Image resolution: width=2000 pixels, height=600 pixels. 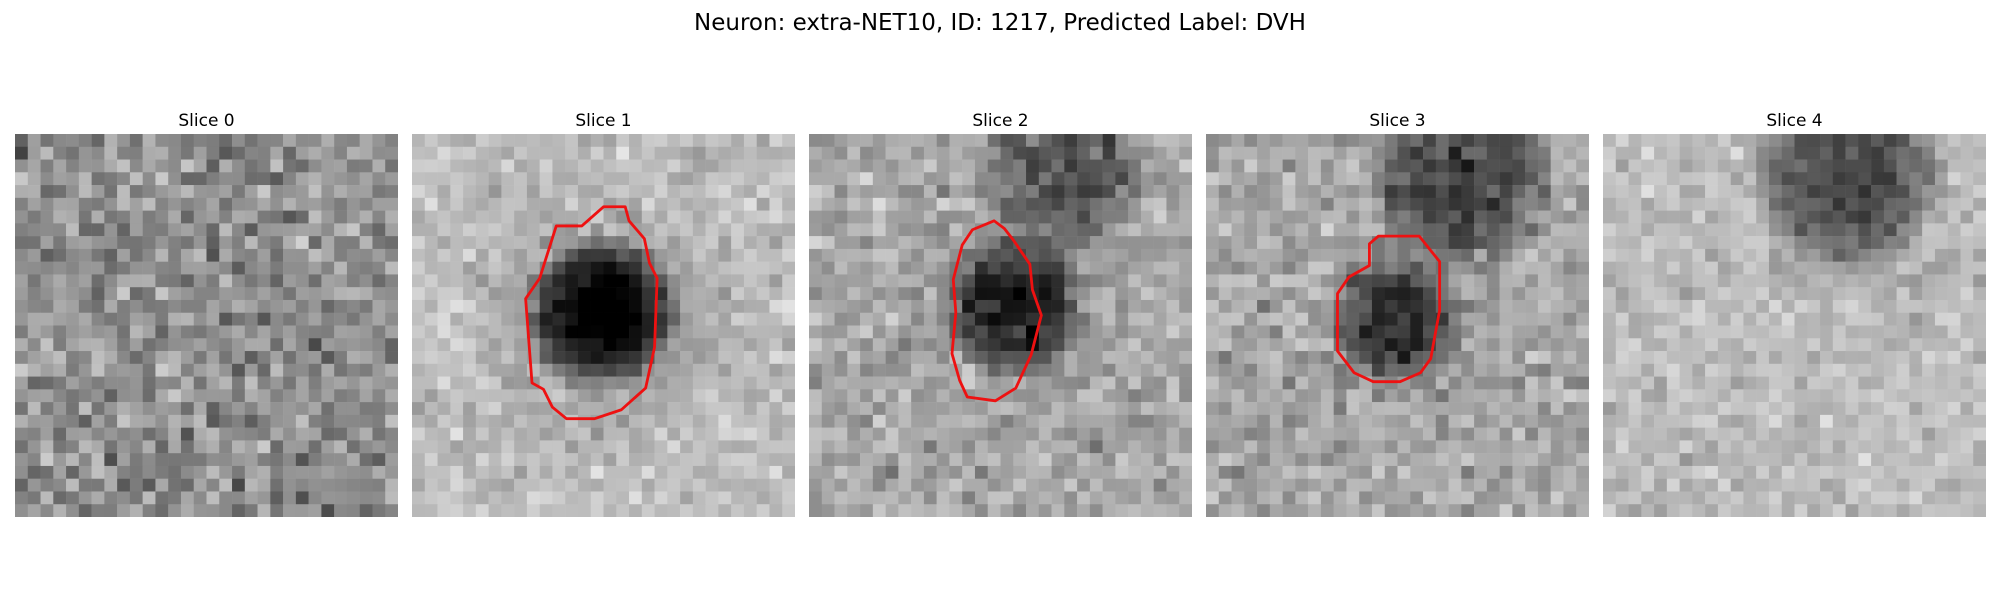 I want to click on slice-title: Slice 2, so click(x=1000, y=121).